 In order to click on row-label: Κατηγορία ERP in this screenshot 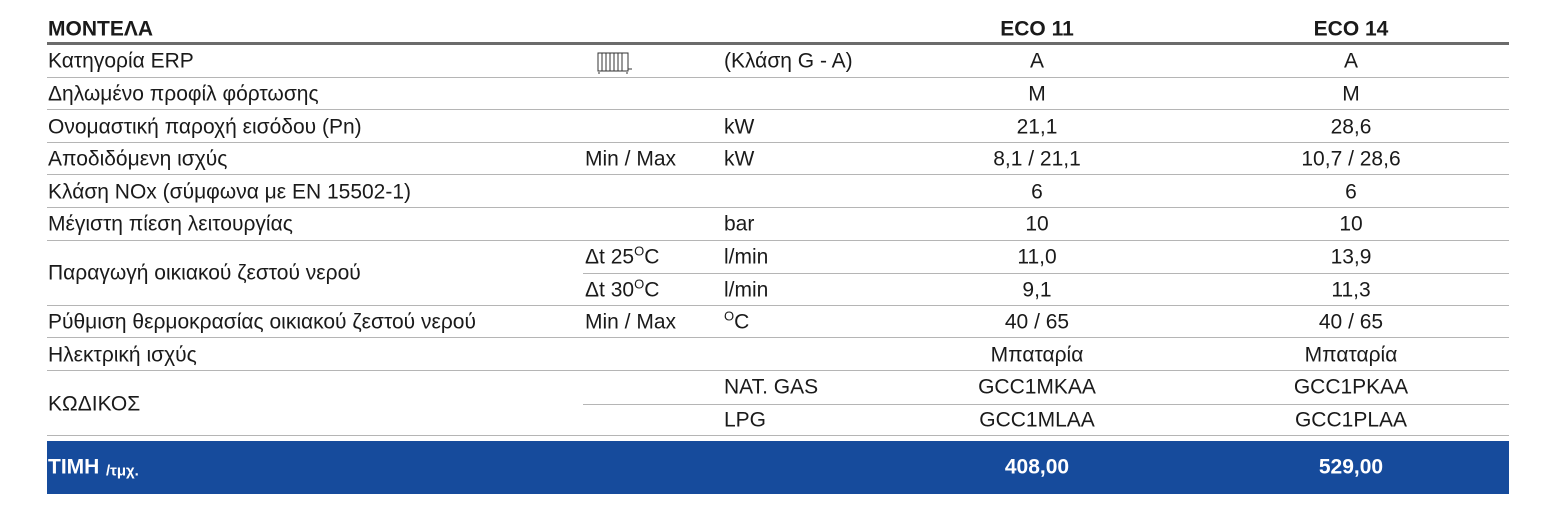, I will do `click(121, 61)`.